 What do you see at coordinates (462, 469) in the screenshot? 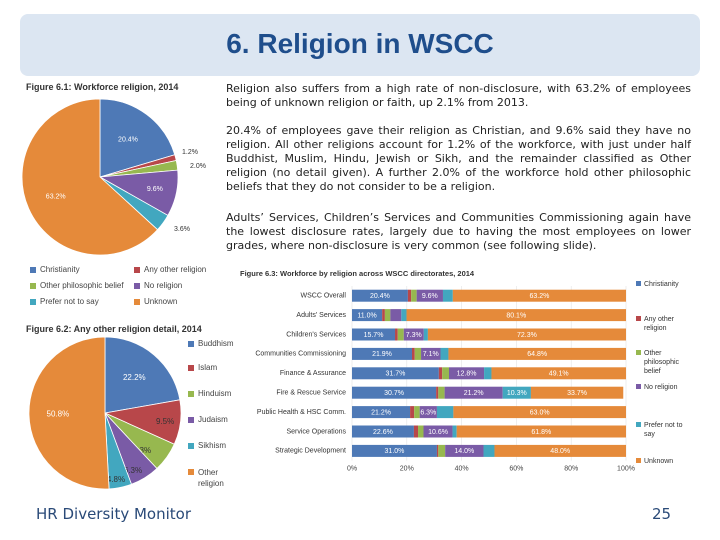
I see `x-tick-label: 40%` at bounding box center [462, 469].